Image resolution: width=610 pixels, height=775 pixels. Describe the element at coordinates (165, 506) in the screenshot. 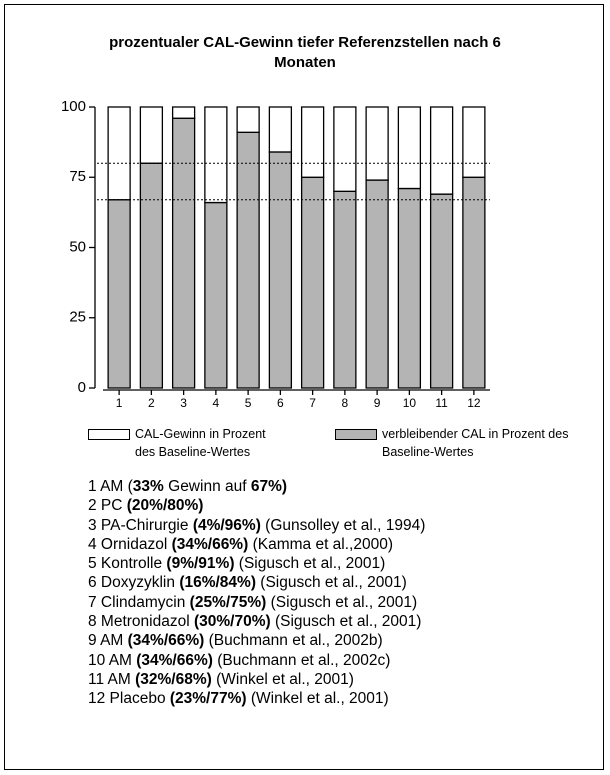

I see `note-text: (20%/80%)` at that location.